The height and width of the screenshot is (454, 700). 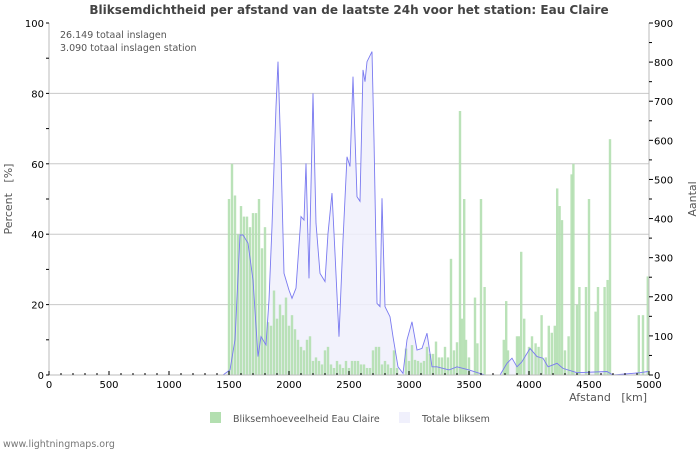 I want to click on y-tick-label: 100, so click(x=34, y=24).